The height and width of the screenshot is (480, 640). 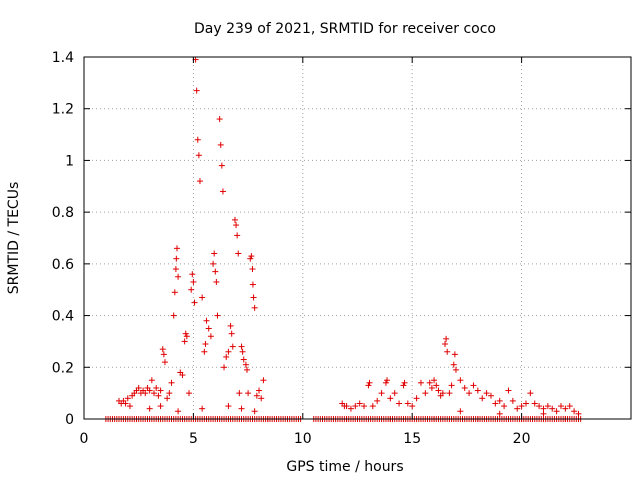 What do you see at coordinates (69, 420) in the screenshot?
I see `y-tick-label: 0` at bounding box center [69, 420].